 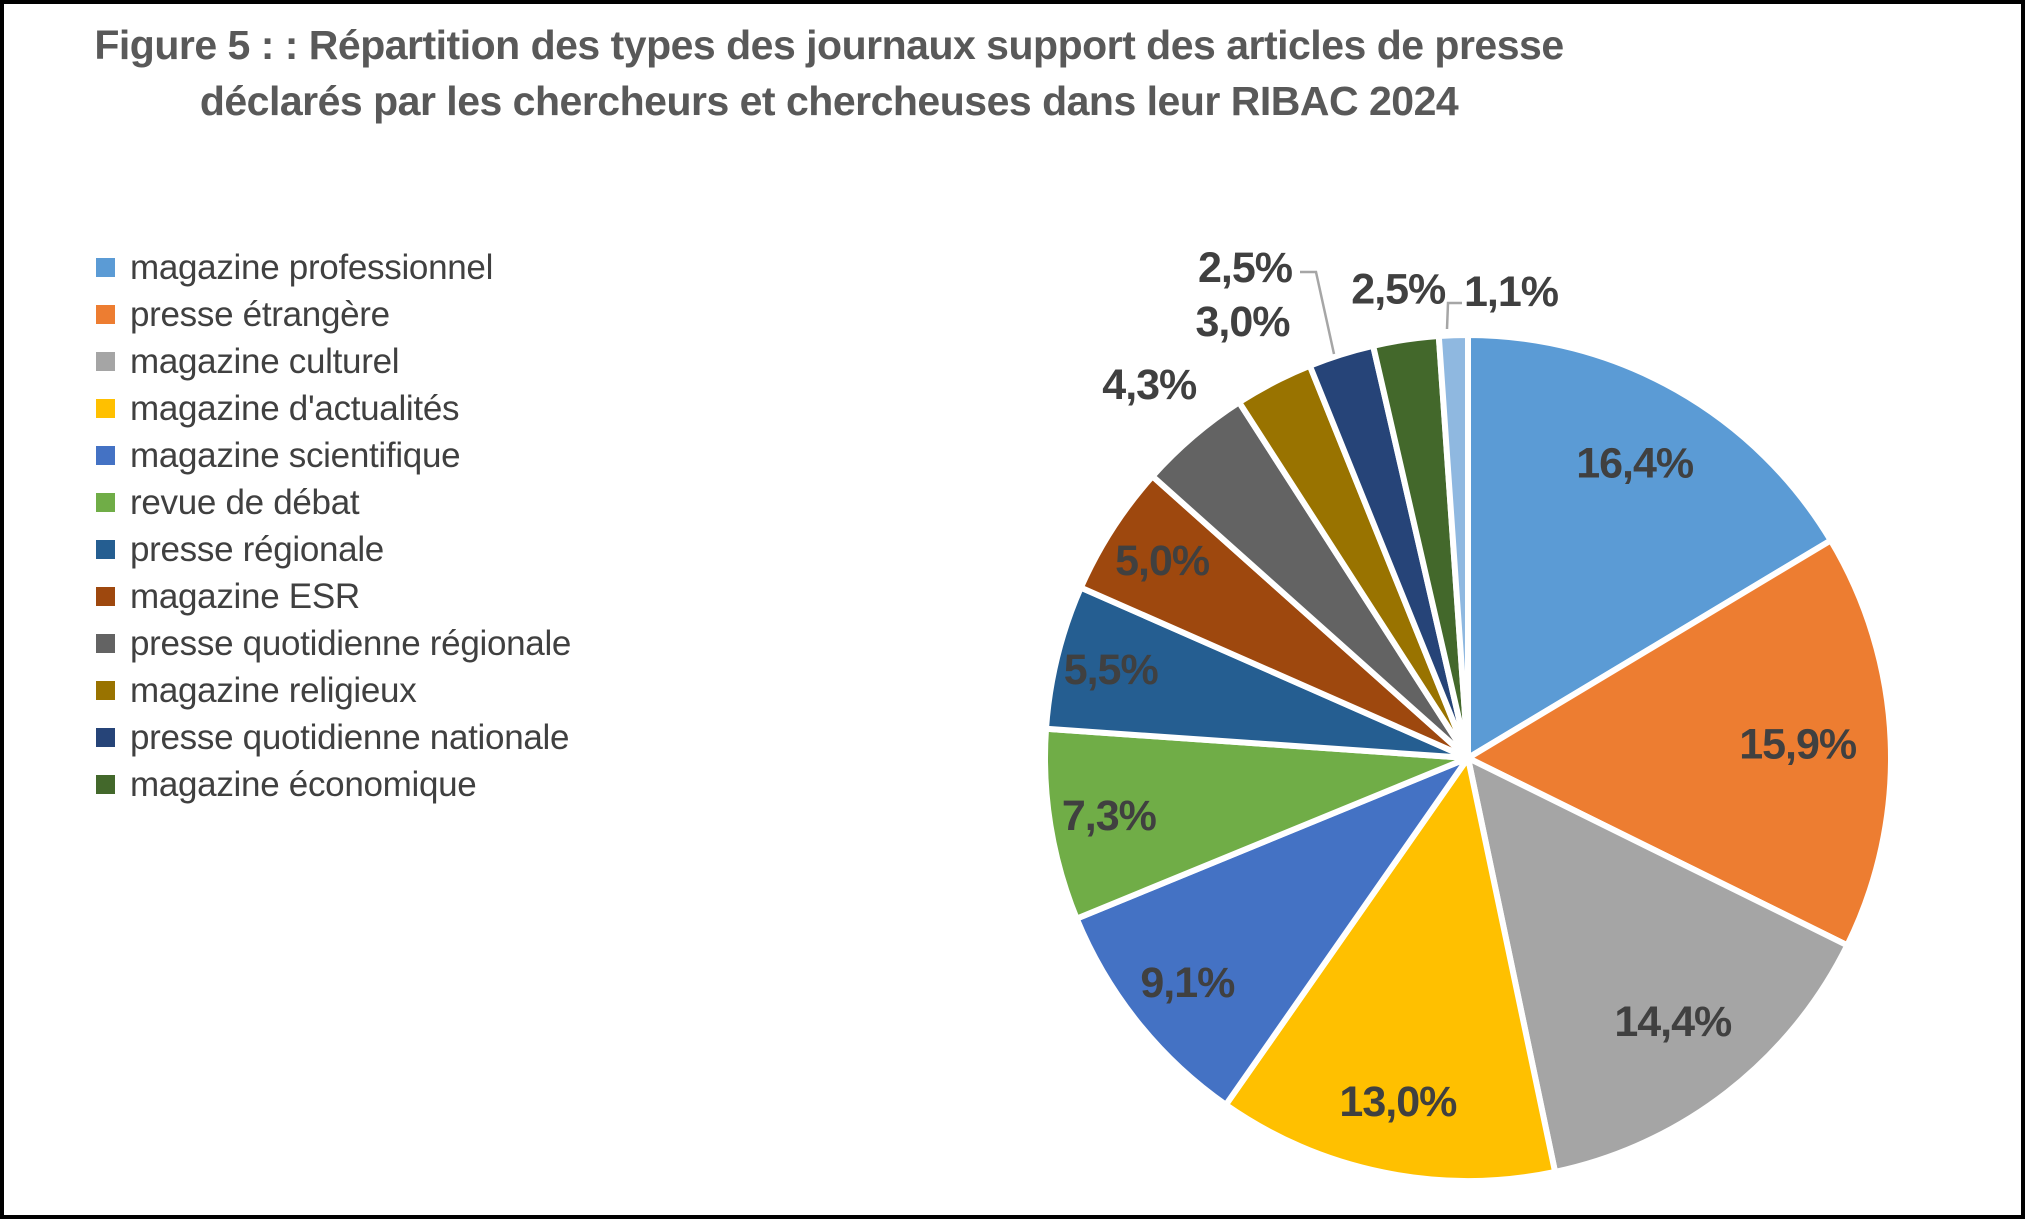 I want to click on pie-slice-magazine-professionnel, so click(x=1649, y=546).